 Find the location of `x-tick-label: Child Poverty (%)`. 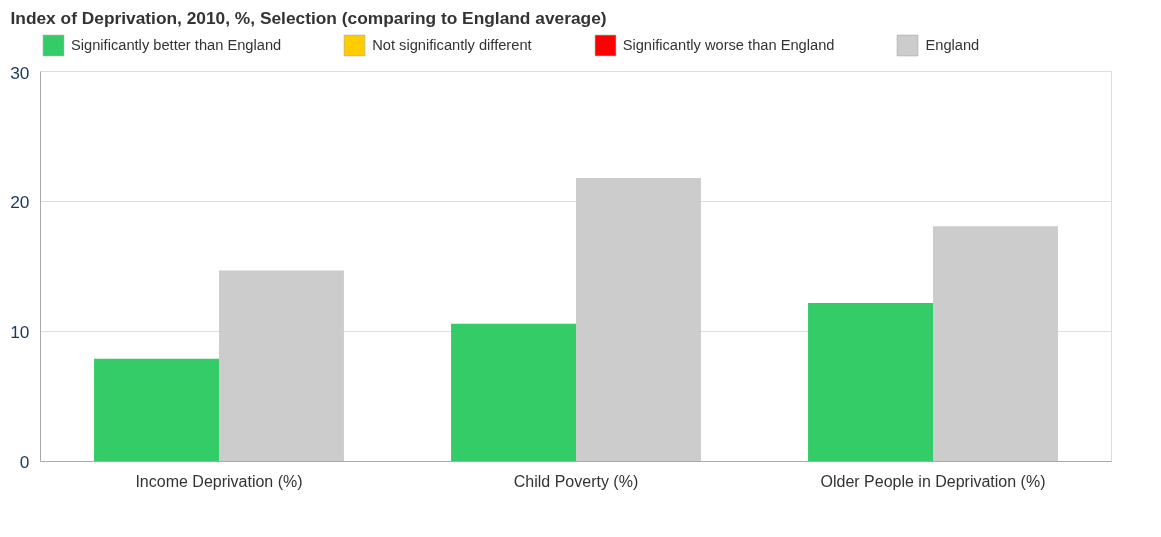

x-tick-label: Child Poverty (%) is located at coordinates (576, 481).